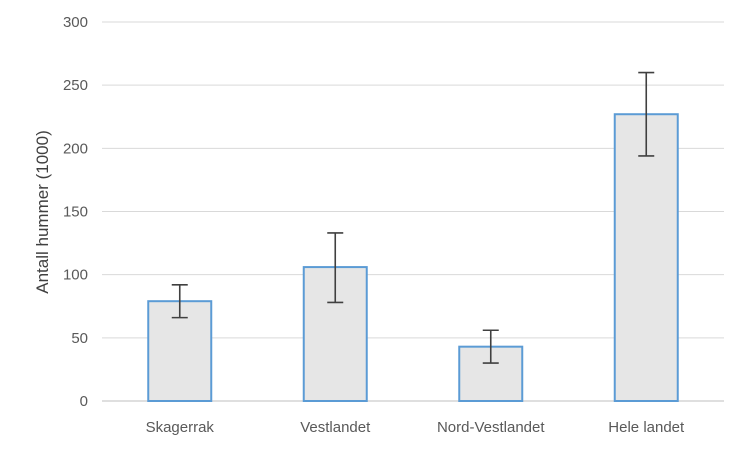  What do you see at coordinates (180, 427) in the screenshot?
I see `x-tick-label: Skagerrak` at bounding box center [180, 427].